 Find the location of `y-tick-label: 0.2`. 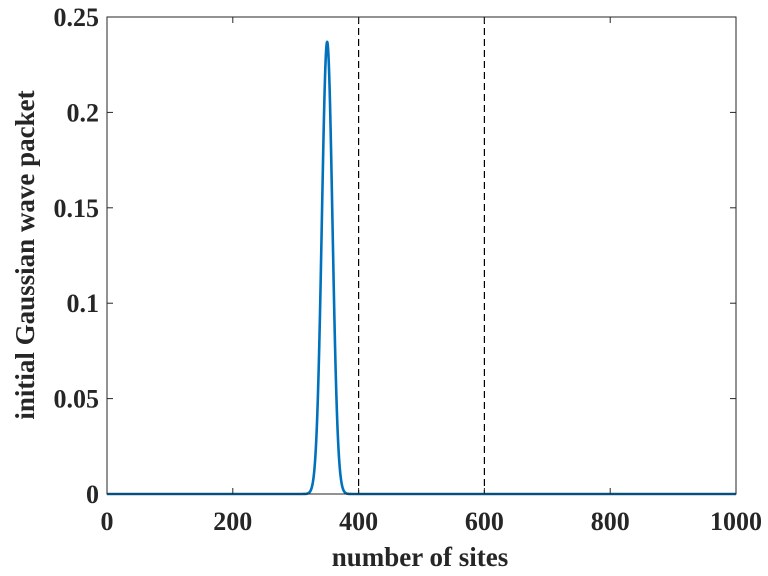

y-tick-label: 0.2 is located at coordinates (83, 112).